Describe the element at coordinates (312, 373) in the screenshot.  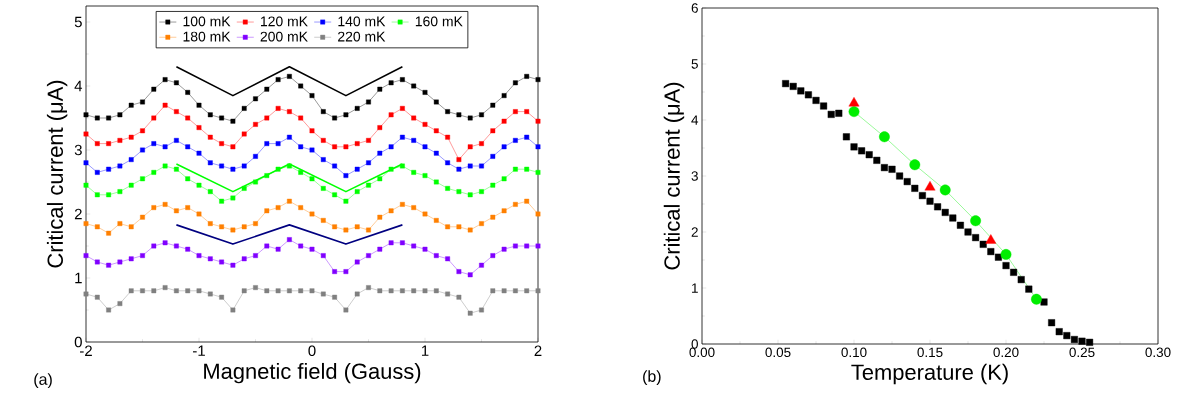
I see `x-axis-title: Magnetic field (Gauss)` at that location.